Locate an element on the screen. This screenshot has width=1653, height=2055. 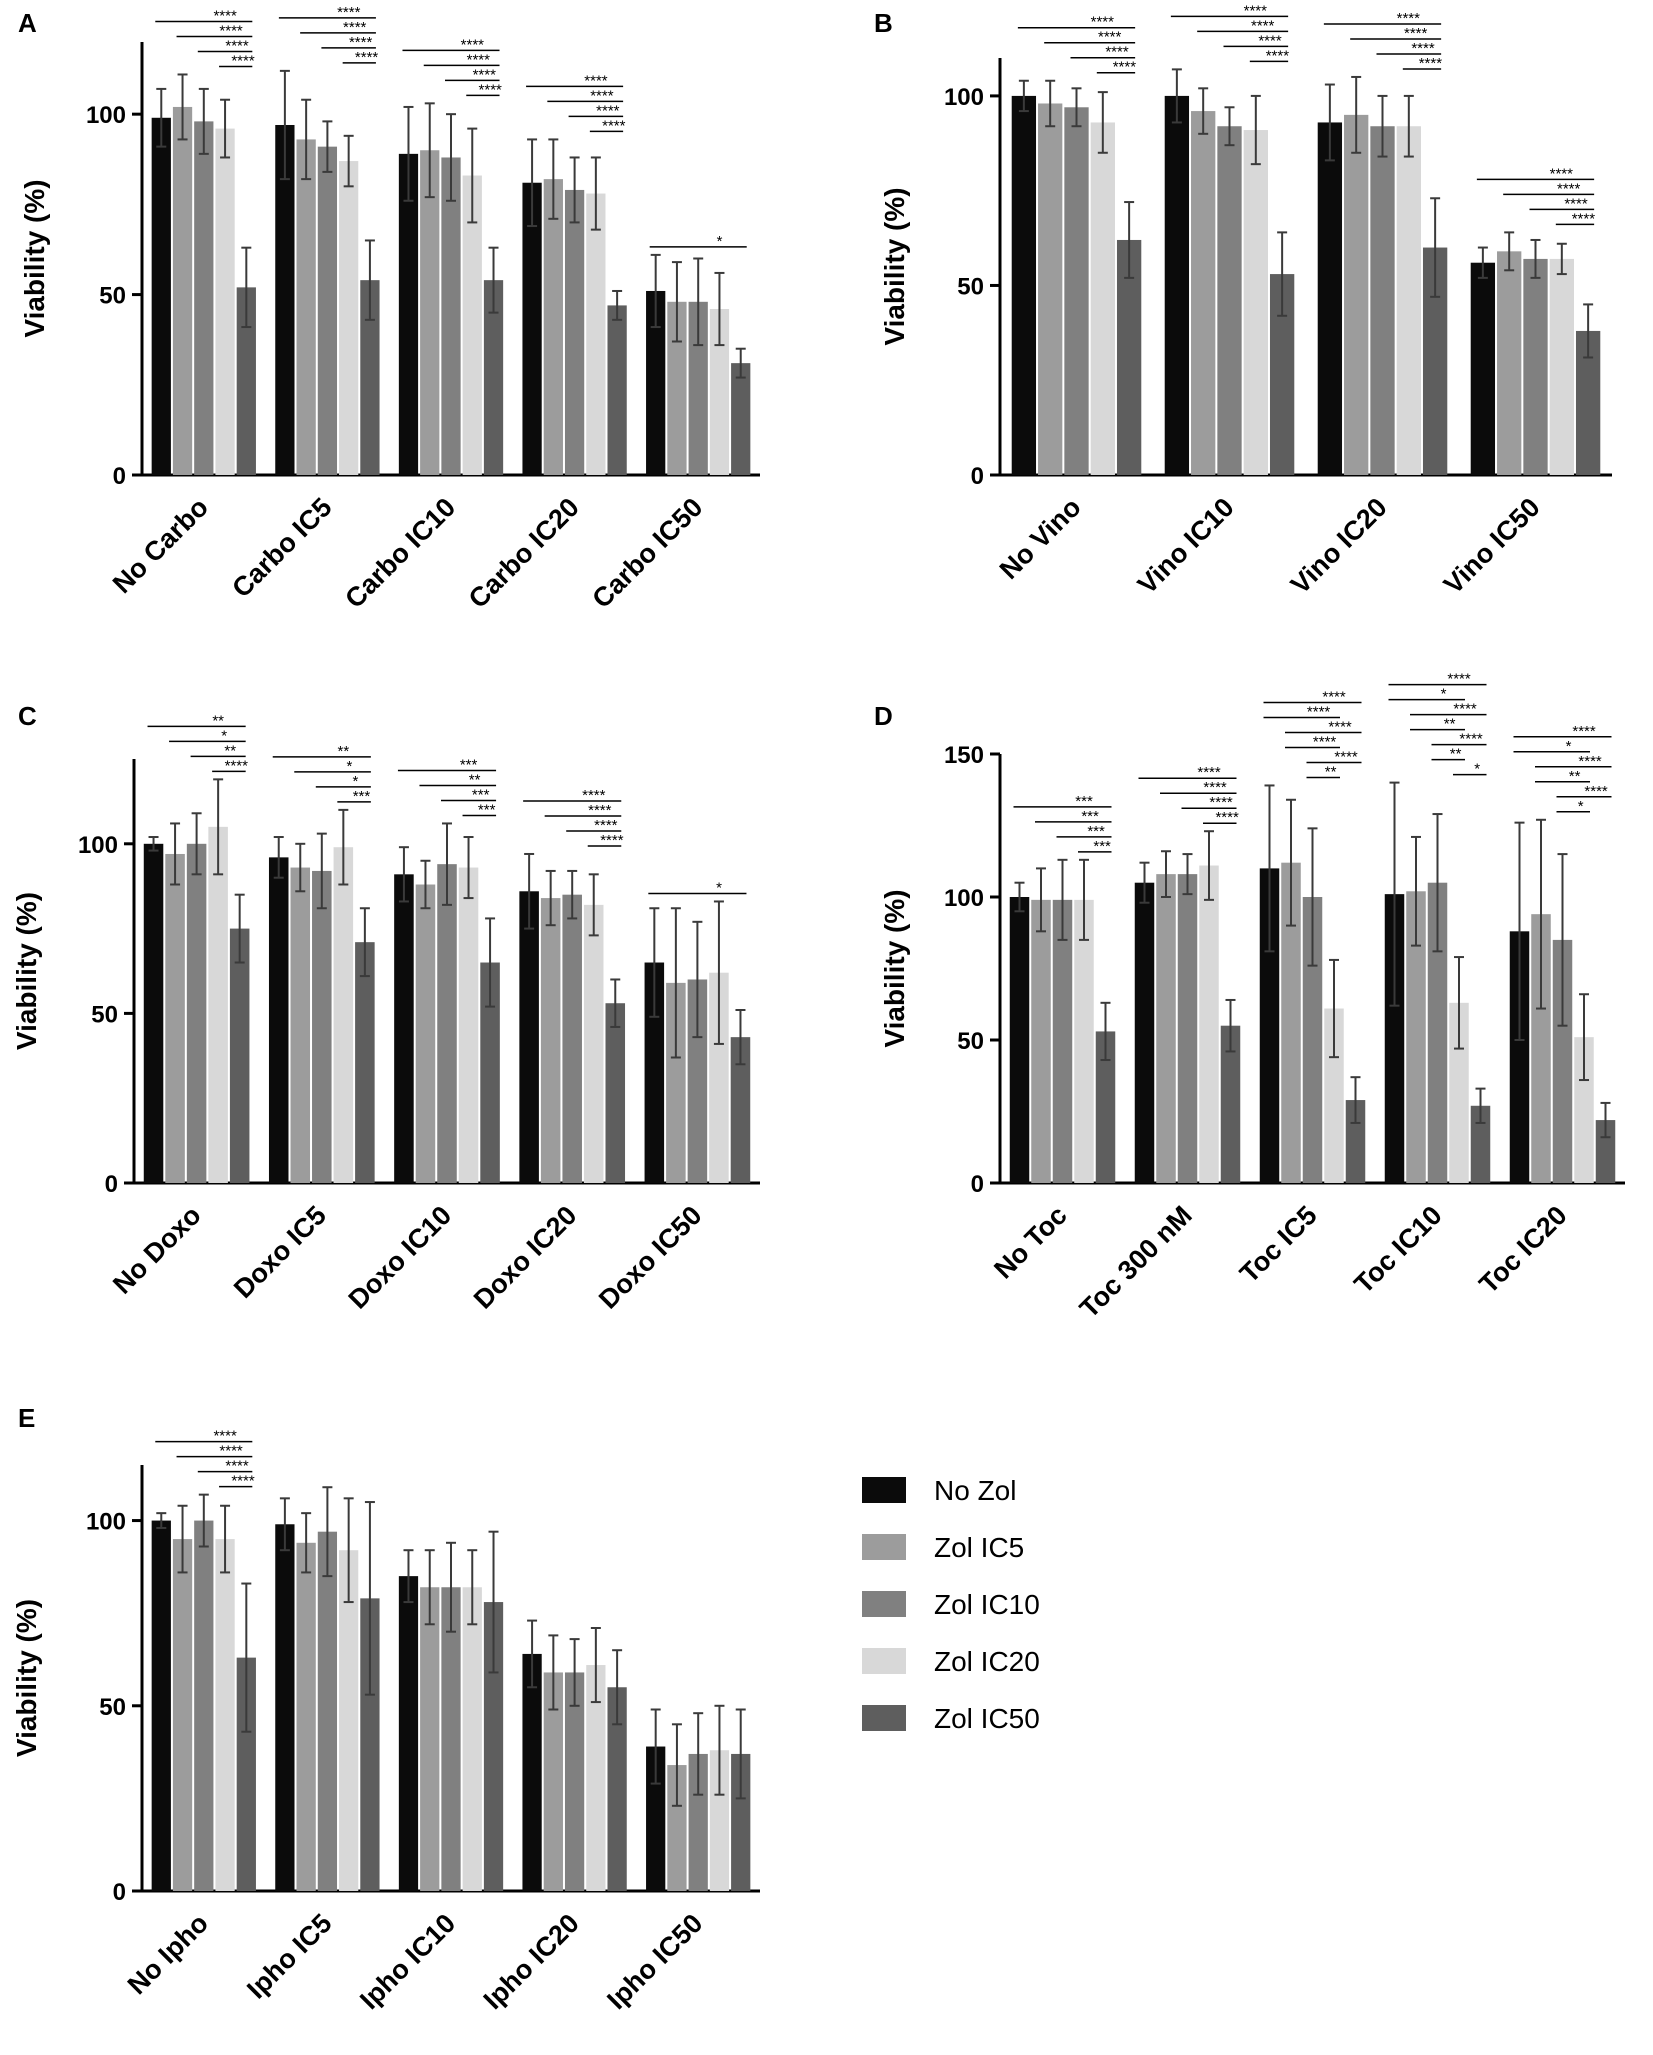
x-category-label: Ipho IC50 is located at coordinates (654, 1961).